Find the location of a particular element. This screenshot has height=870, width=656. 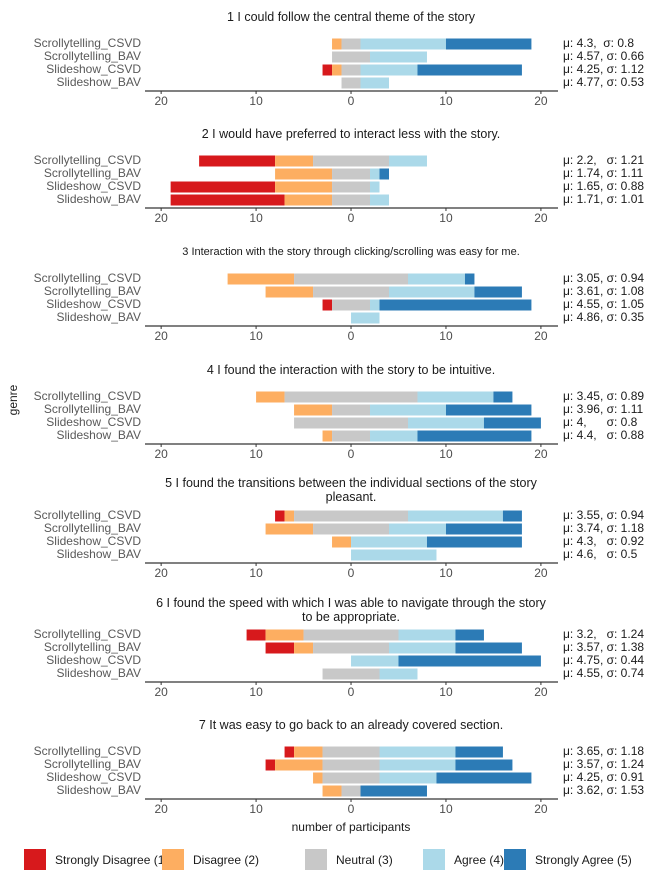

stat-label: μ: 4.75, σ: 0.44 is located at coordinates (603, 660).